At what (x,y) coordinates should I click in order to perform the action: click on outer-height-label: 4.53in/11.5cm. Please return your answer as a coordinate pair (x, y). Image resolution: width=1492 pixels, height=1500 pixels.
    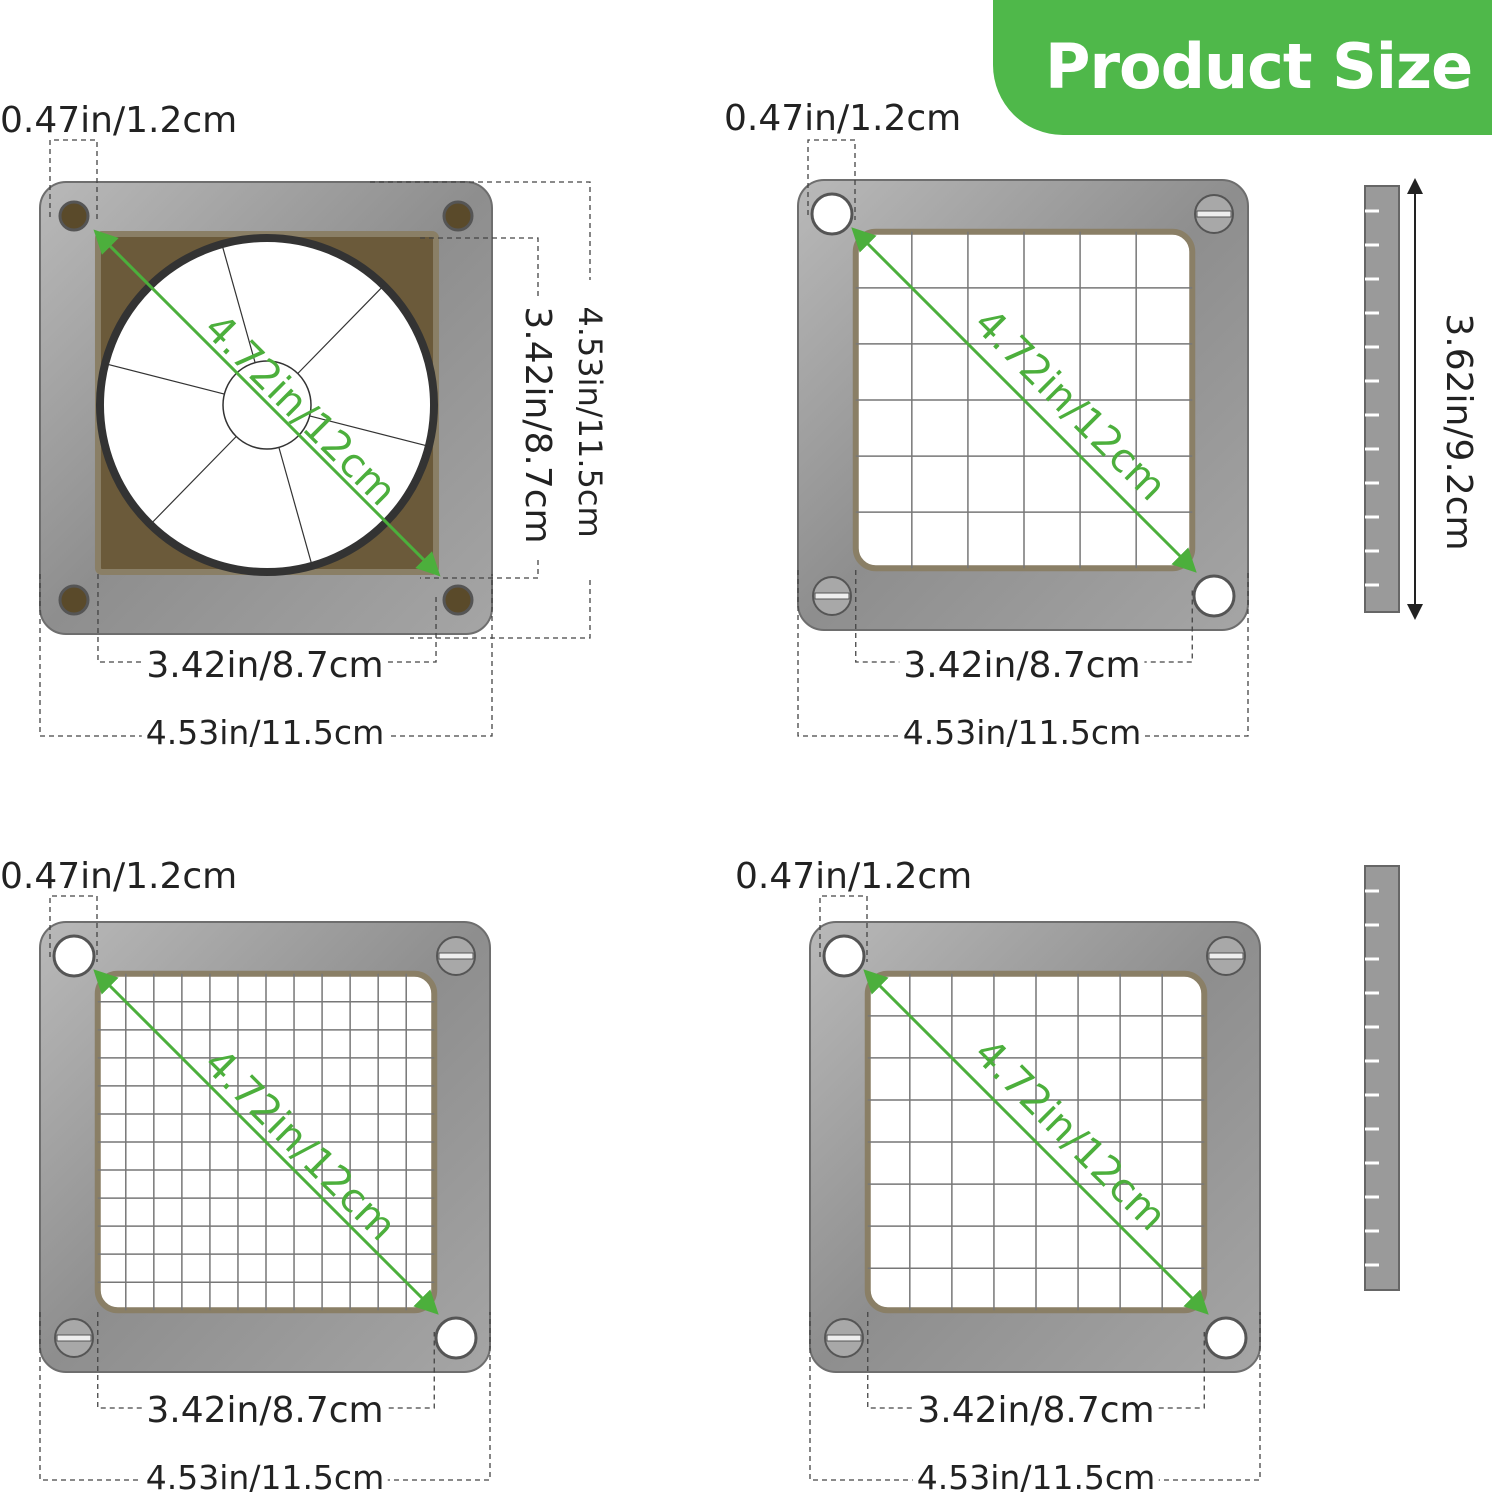
    Looking at the image, I should click on (590, 422).